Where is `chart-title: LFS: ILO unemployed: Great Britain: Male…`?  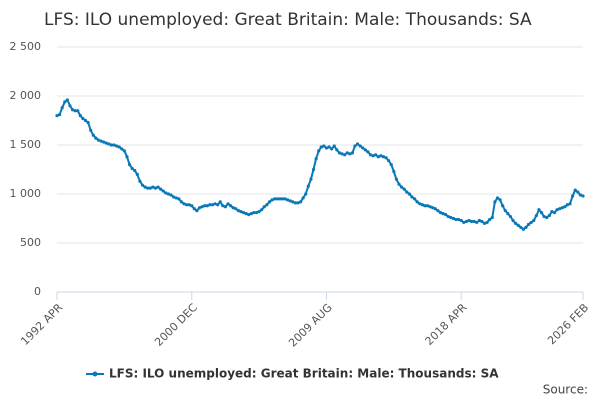 chart-title: LFS: ILO unemployed: Great Britain: Male… is located at coordinates (288, 20).